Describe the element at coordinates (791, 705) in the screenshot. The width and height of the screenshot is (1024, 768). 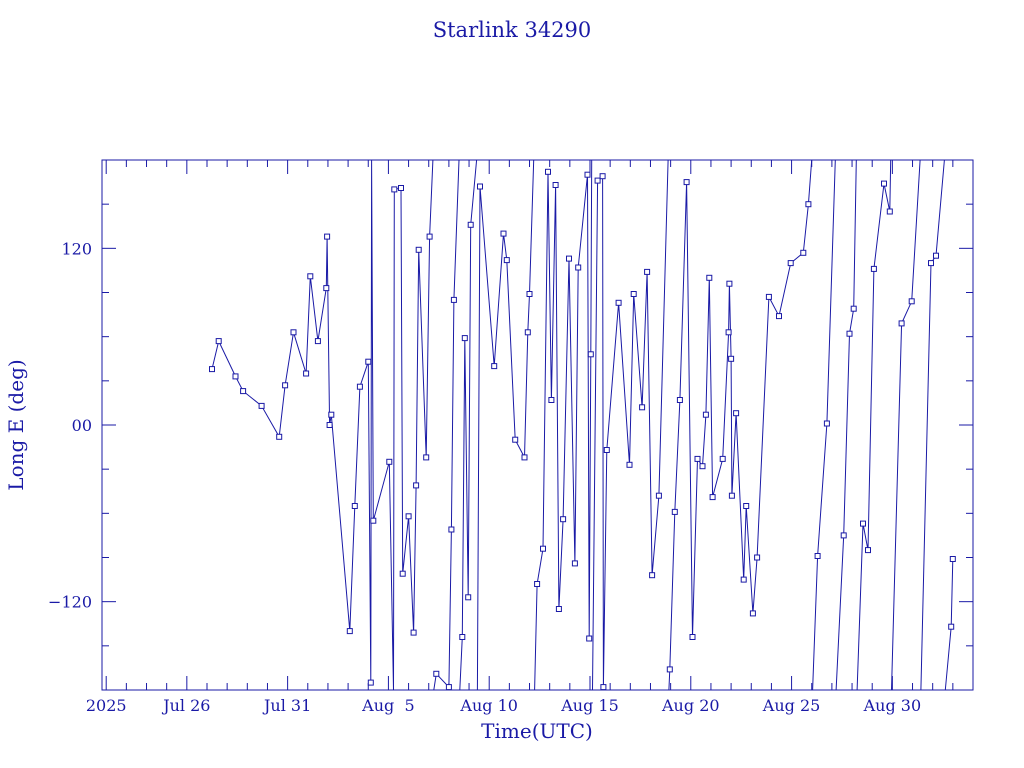
I see `x-tick-label: Aug 25` at that location.